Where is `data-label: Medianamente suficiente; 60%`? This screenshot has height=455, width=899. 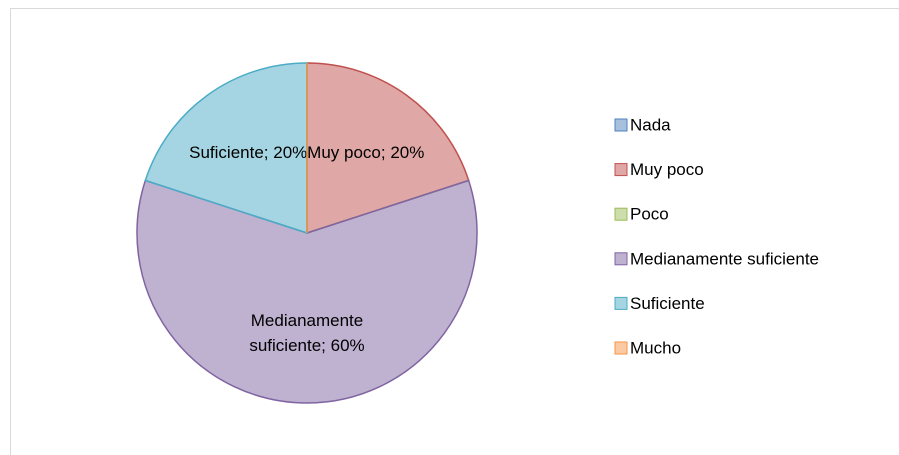 data-label: Medianamente suficiente; 60% is located at coordinates (307, 333).